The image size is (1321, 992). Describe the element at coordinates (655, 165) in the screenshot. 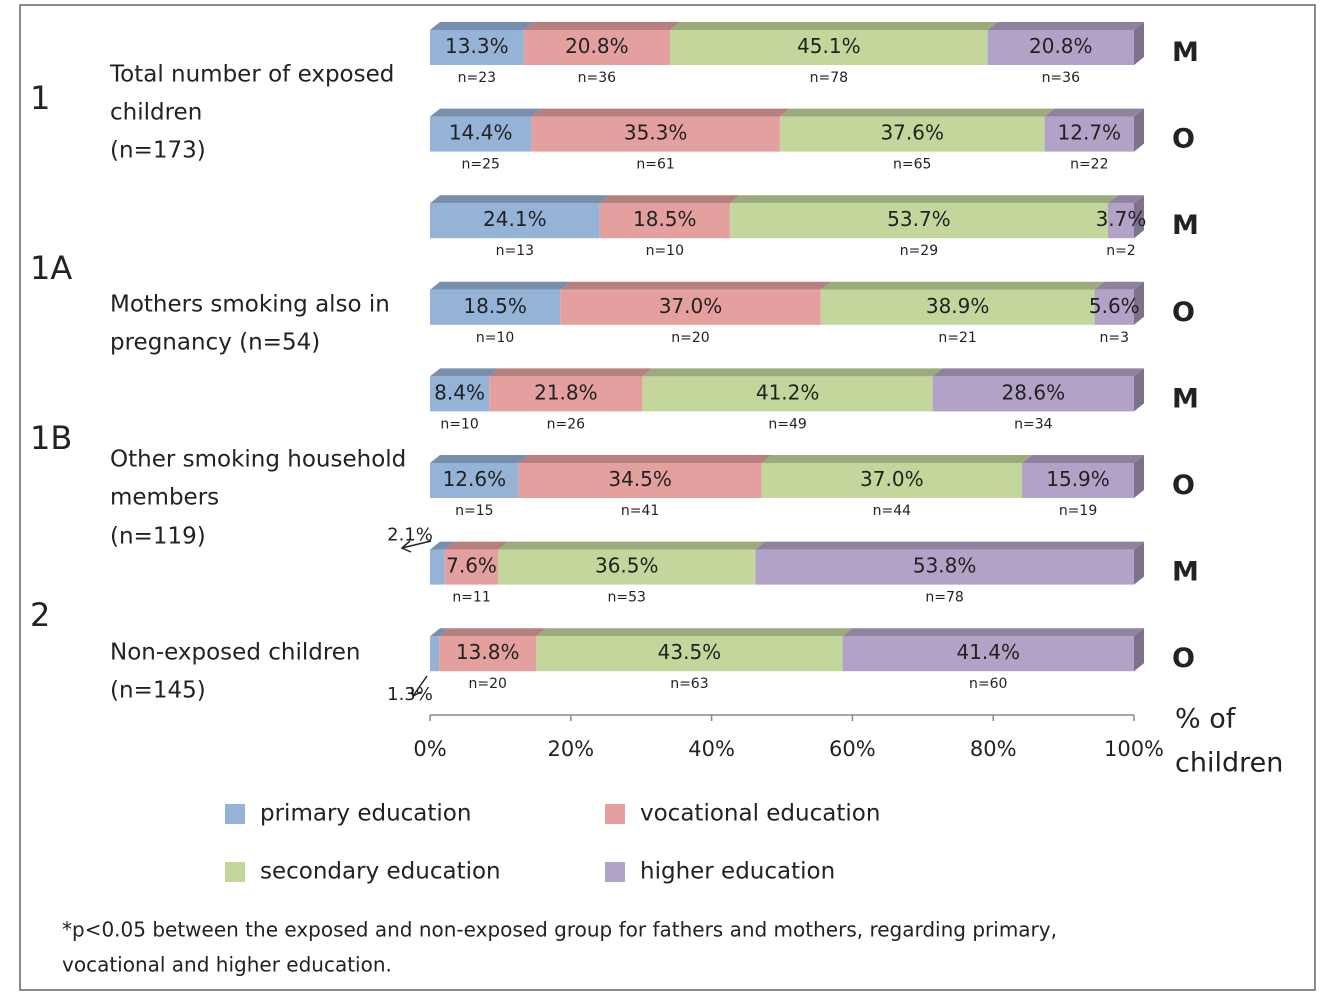

I see `count-label: n=61` at that location.